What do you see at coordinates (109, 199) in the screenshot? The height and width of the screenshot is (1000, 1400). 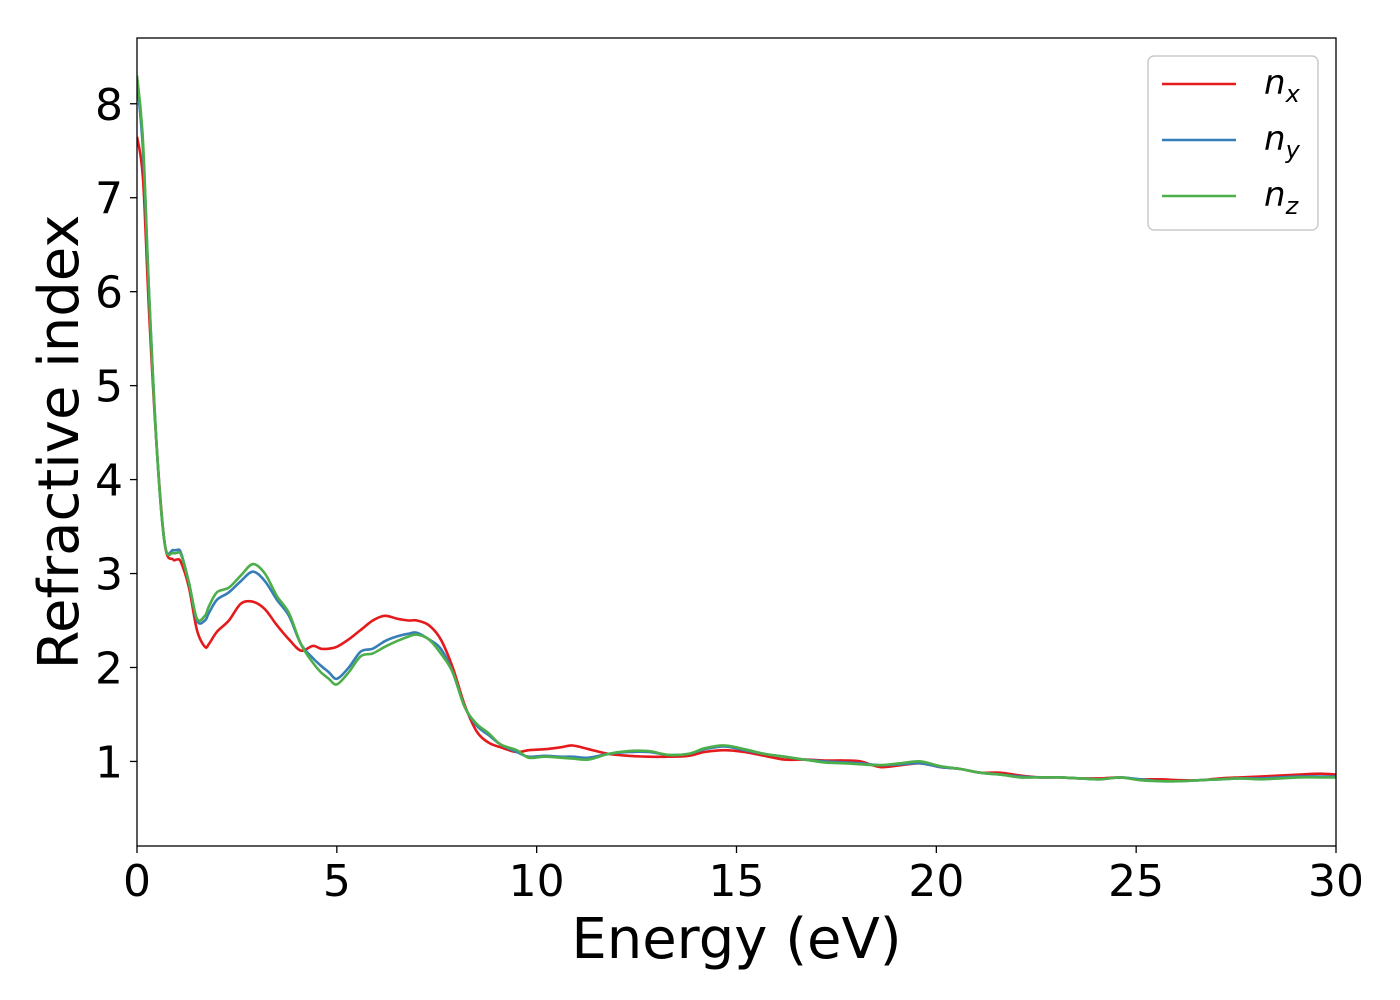 I see `y-tick-label: 7` at bounding box center [109, 199].